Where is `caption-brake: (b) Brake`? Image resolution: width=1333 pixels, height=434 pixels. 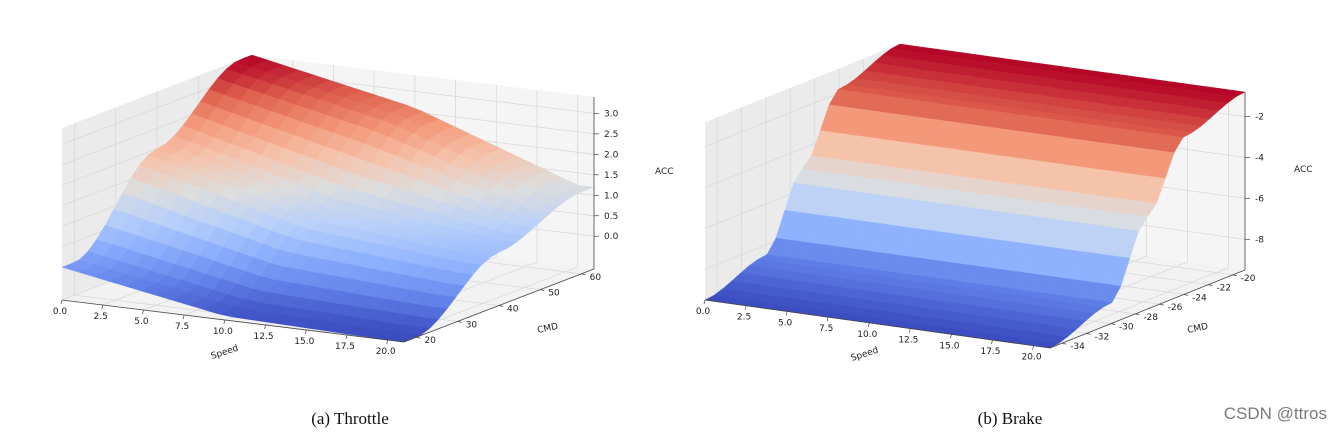 caption-brake: (b) Brake is located at coordinates (1010, 418).